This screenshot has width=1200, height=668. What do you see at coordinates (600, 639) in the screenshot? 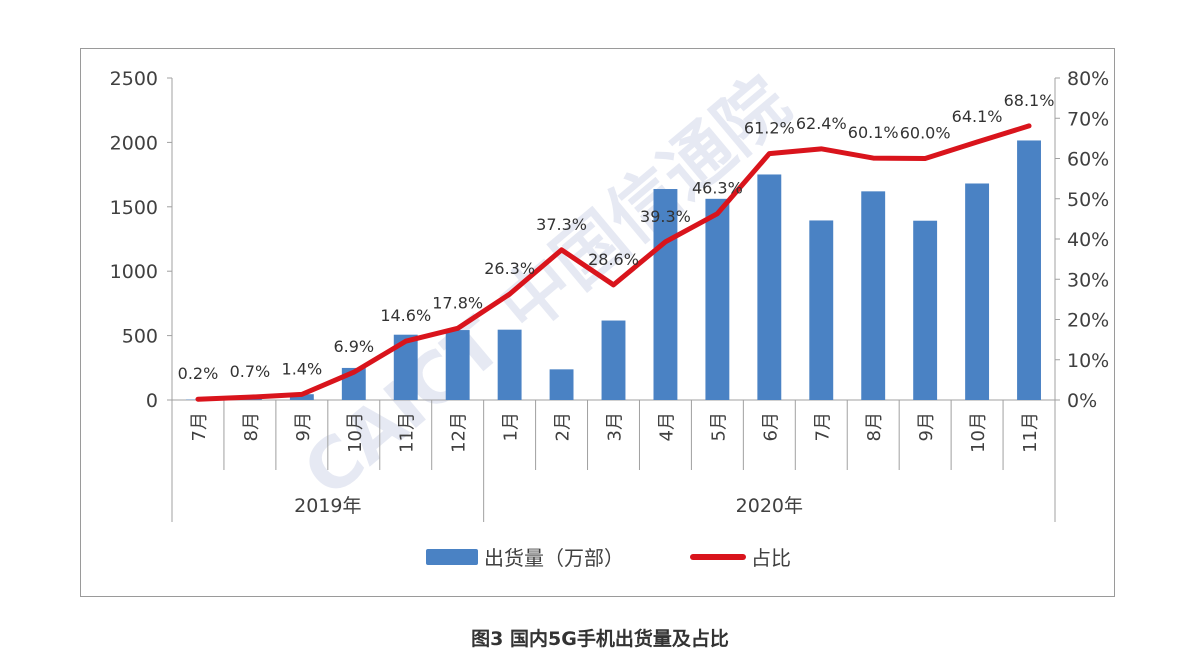
I see `chart-caption: 图3 国内5G手机出货量及占比` at bounding box center [600, 639].